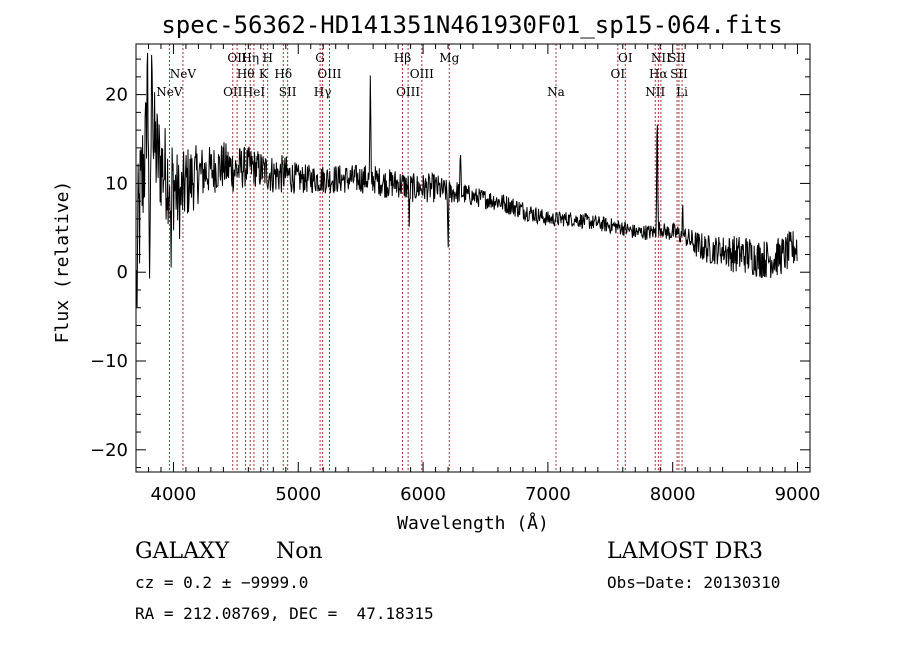 This screenshot has height=649, width=900. What do you see at coordinates (267, 58) in the screenshot?
I see `line-marker-label: H` at bounding box center [267, 58].